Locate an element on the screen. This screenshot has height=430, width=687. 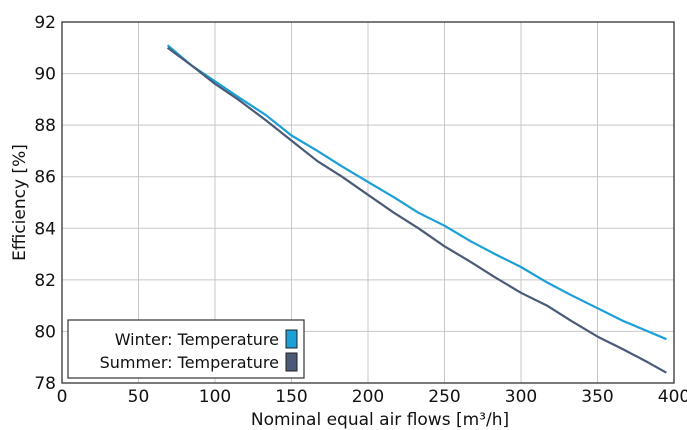
y-tick-label: 80 is located at coordinates (45, 332).